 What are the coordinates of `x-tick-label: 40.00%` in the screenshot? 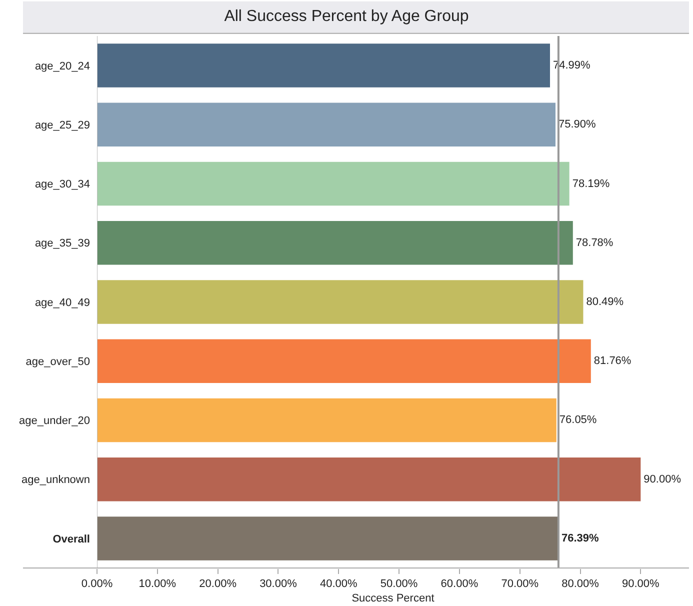 It's located at (339, 584).